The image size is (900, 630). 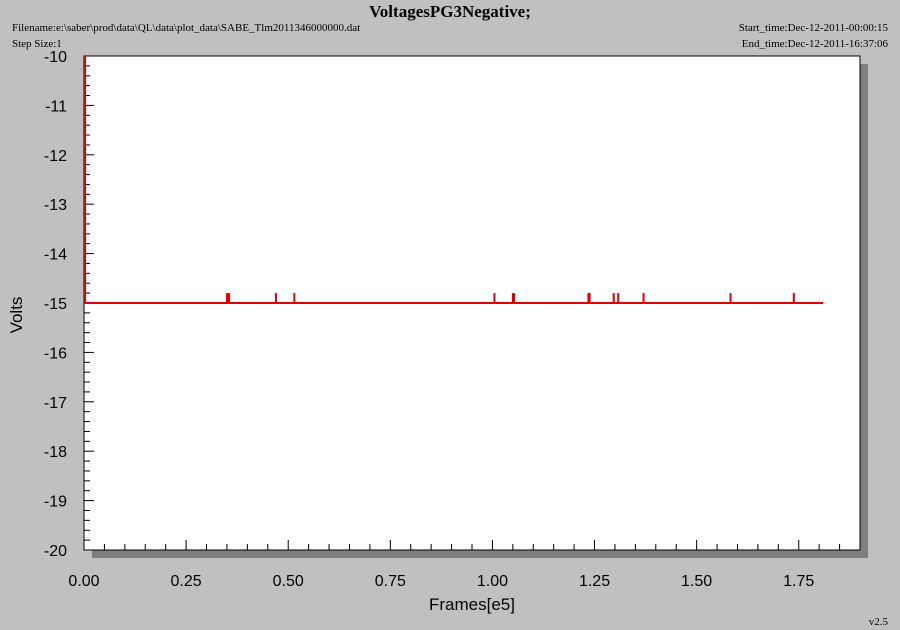 I want to click on y-tick-label: -14, so click(x=55, y=255).